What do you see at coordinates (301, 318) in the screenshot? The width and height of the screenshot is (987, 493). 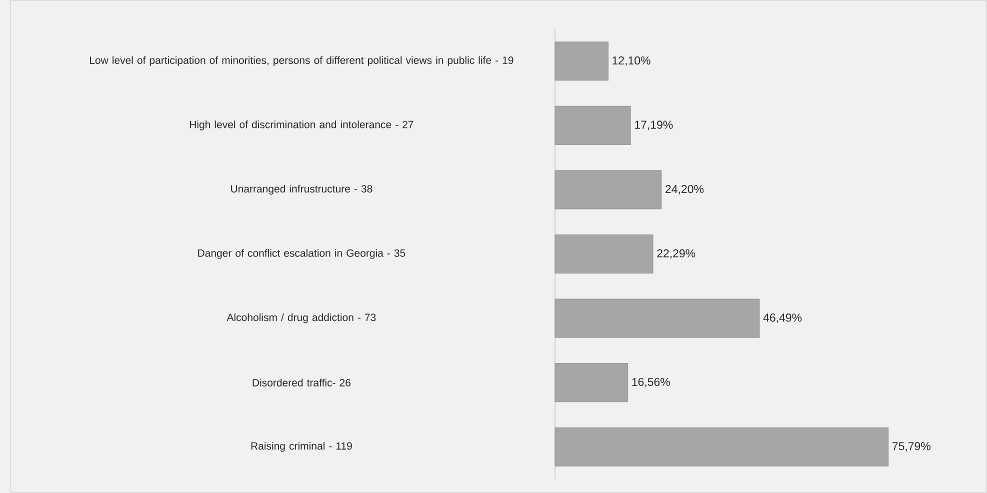 I see `y-tick-label: Alcoholism / drug addiction - 73` at bounding box center [301, 318].